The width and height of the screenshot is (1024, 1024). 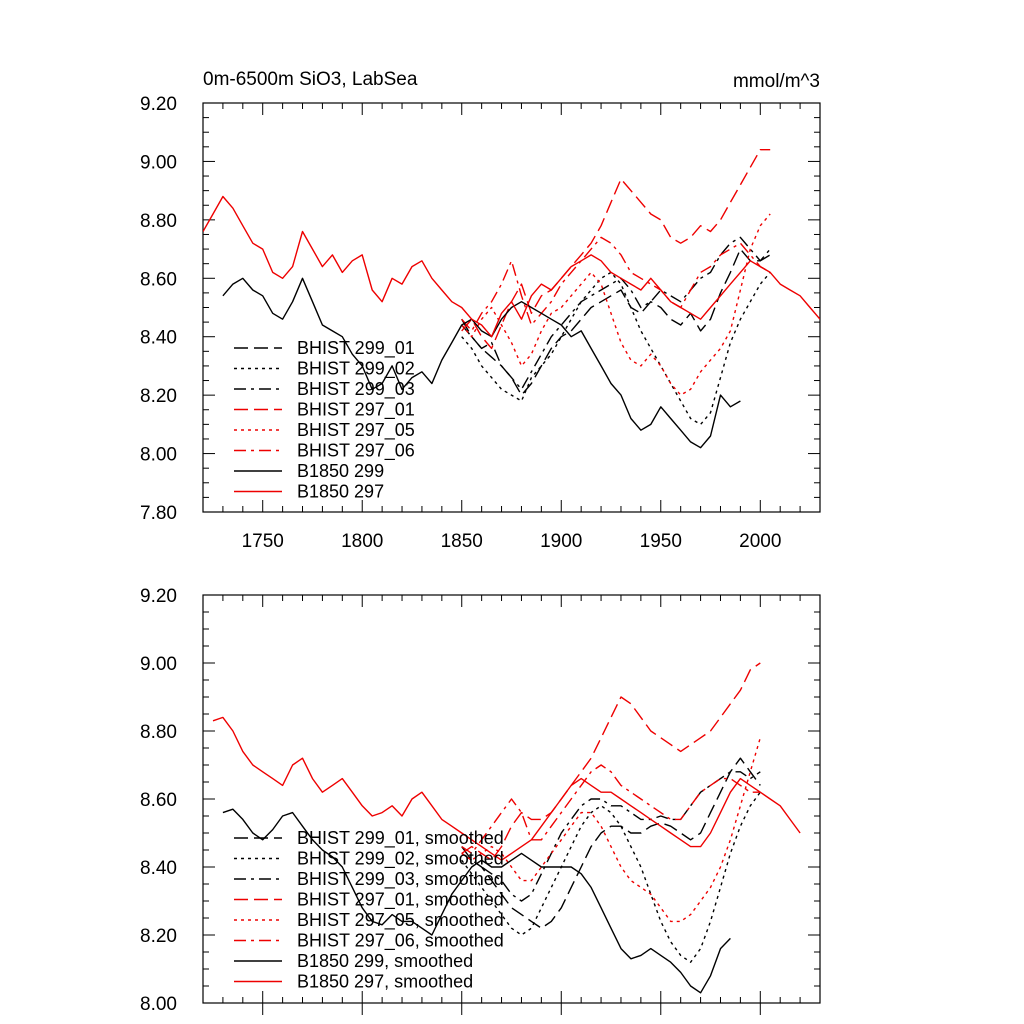 I want to click on x-tick-label: 1850, so click(x=462, y=541).